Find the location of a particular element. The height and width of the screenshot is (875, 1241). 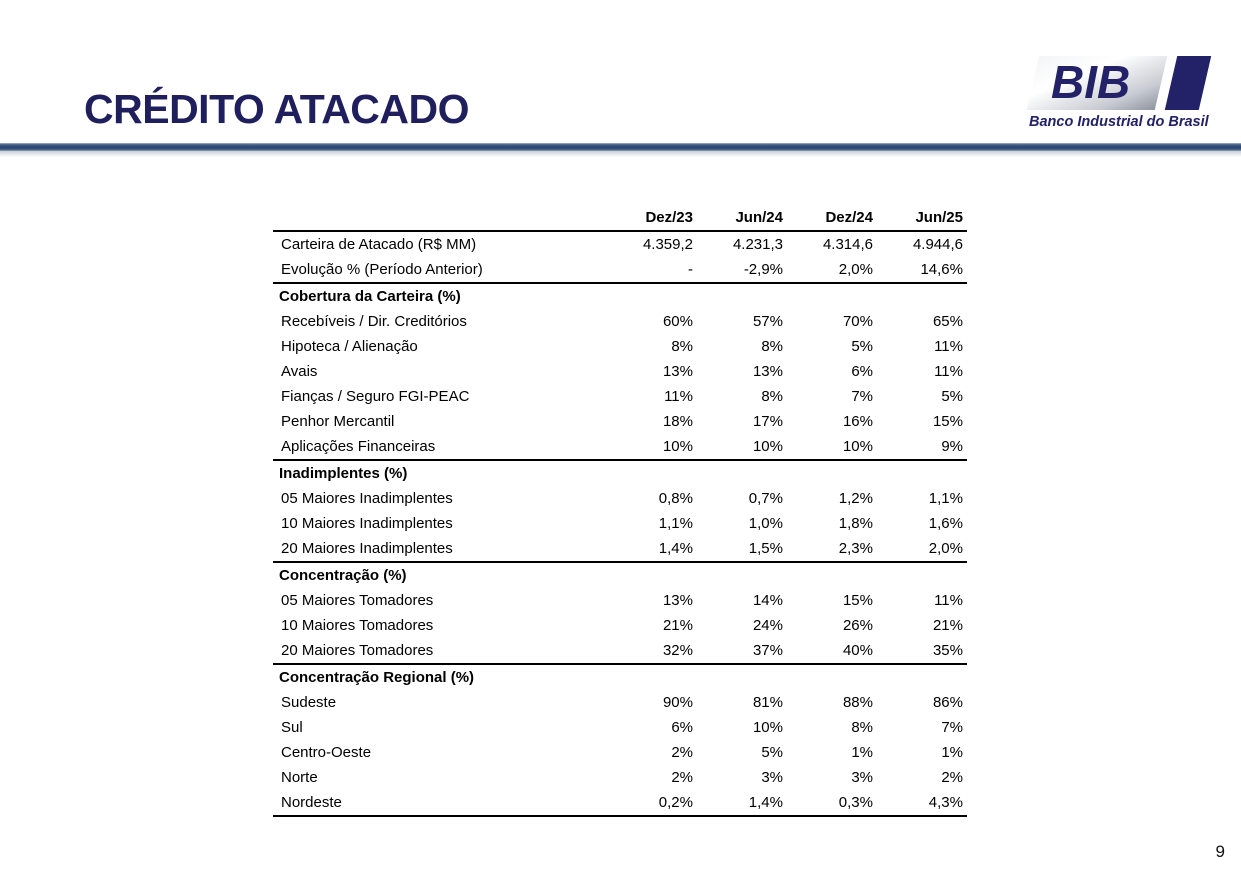

cell-value: 16% is located at coordinates (857, 421).